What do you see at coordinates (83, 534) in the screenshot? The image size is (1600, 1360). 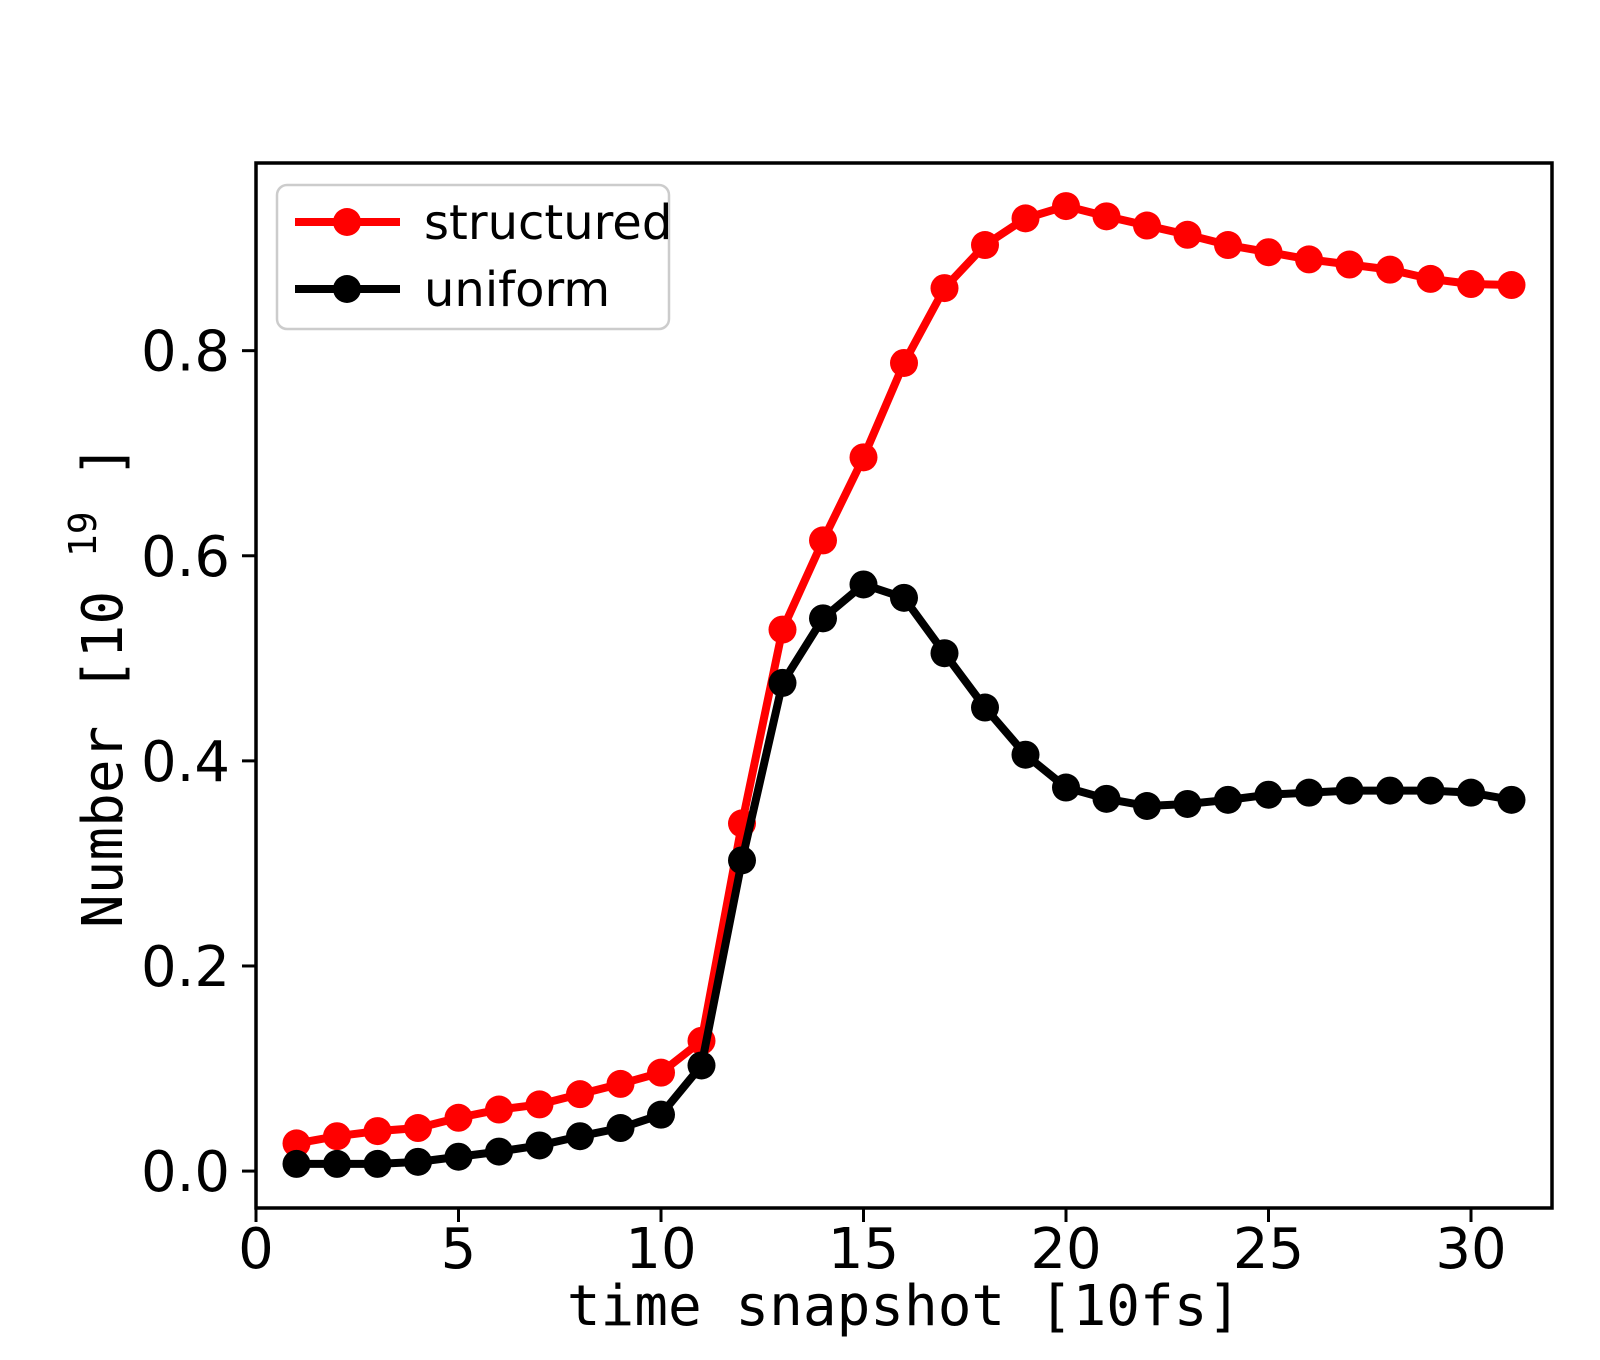 I see `y-axis-label-exponent: 19` at bounding box center [83, 534].